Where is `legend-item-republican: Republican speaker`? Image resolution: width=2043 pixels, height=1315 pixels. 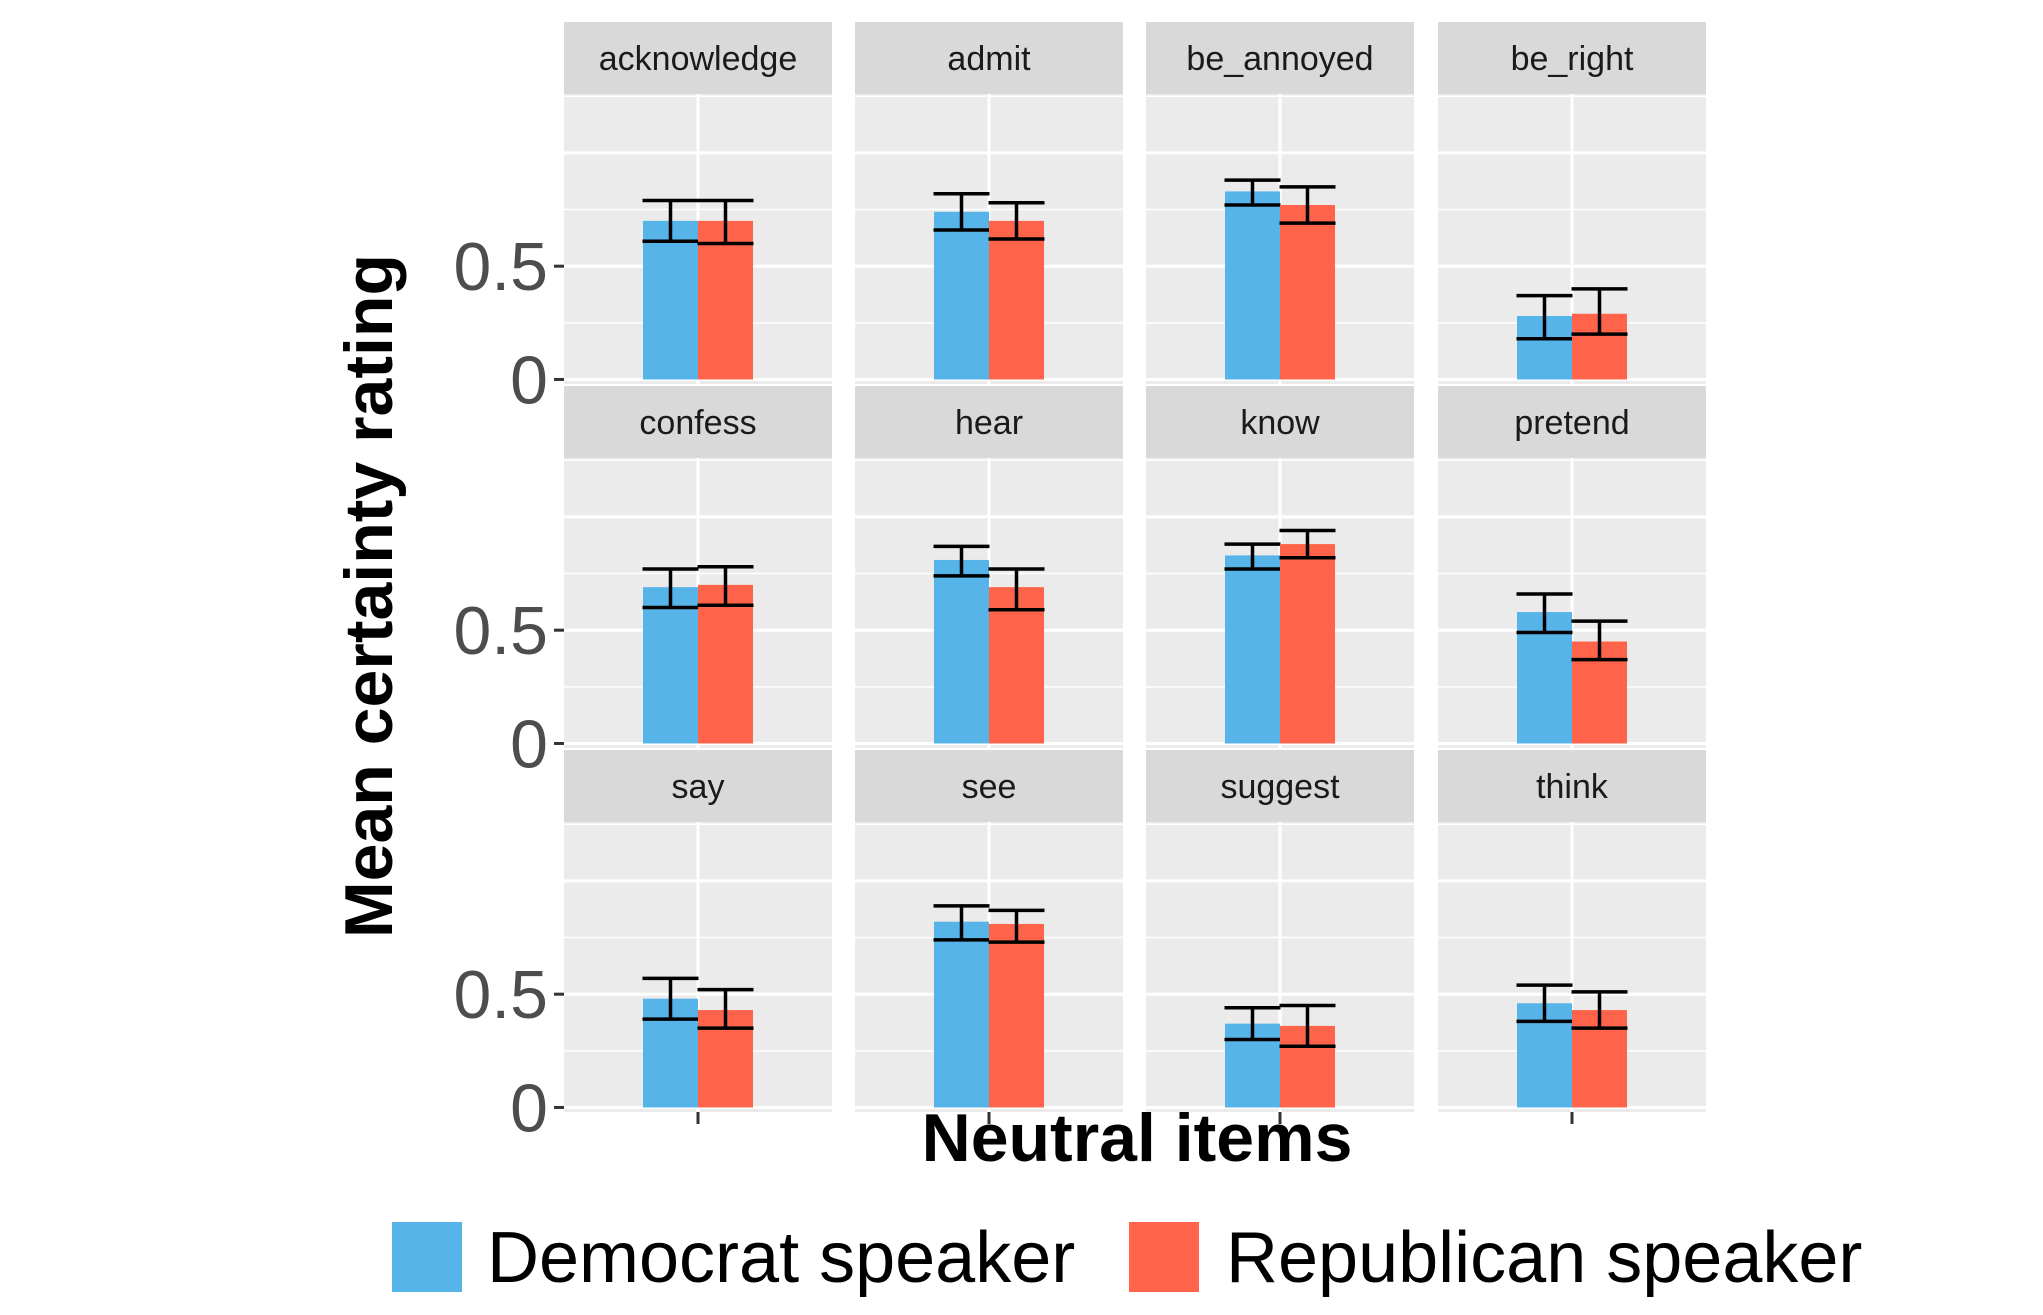 legend-item-republican: Republican speaker is located at coordinates (1495, 1258).